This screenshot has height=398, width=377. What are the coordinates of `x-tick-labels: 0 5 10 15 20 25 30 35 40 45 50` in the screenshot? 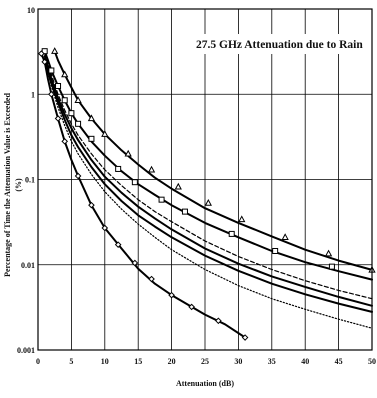 It's located at (206, 361).